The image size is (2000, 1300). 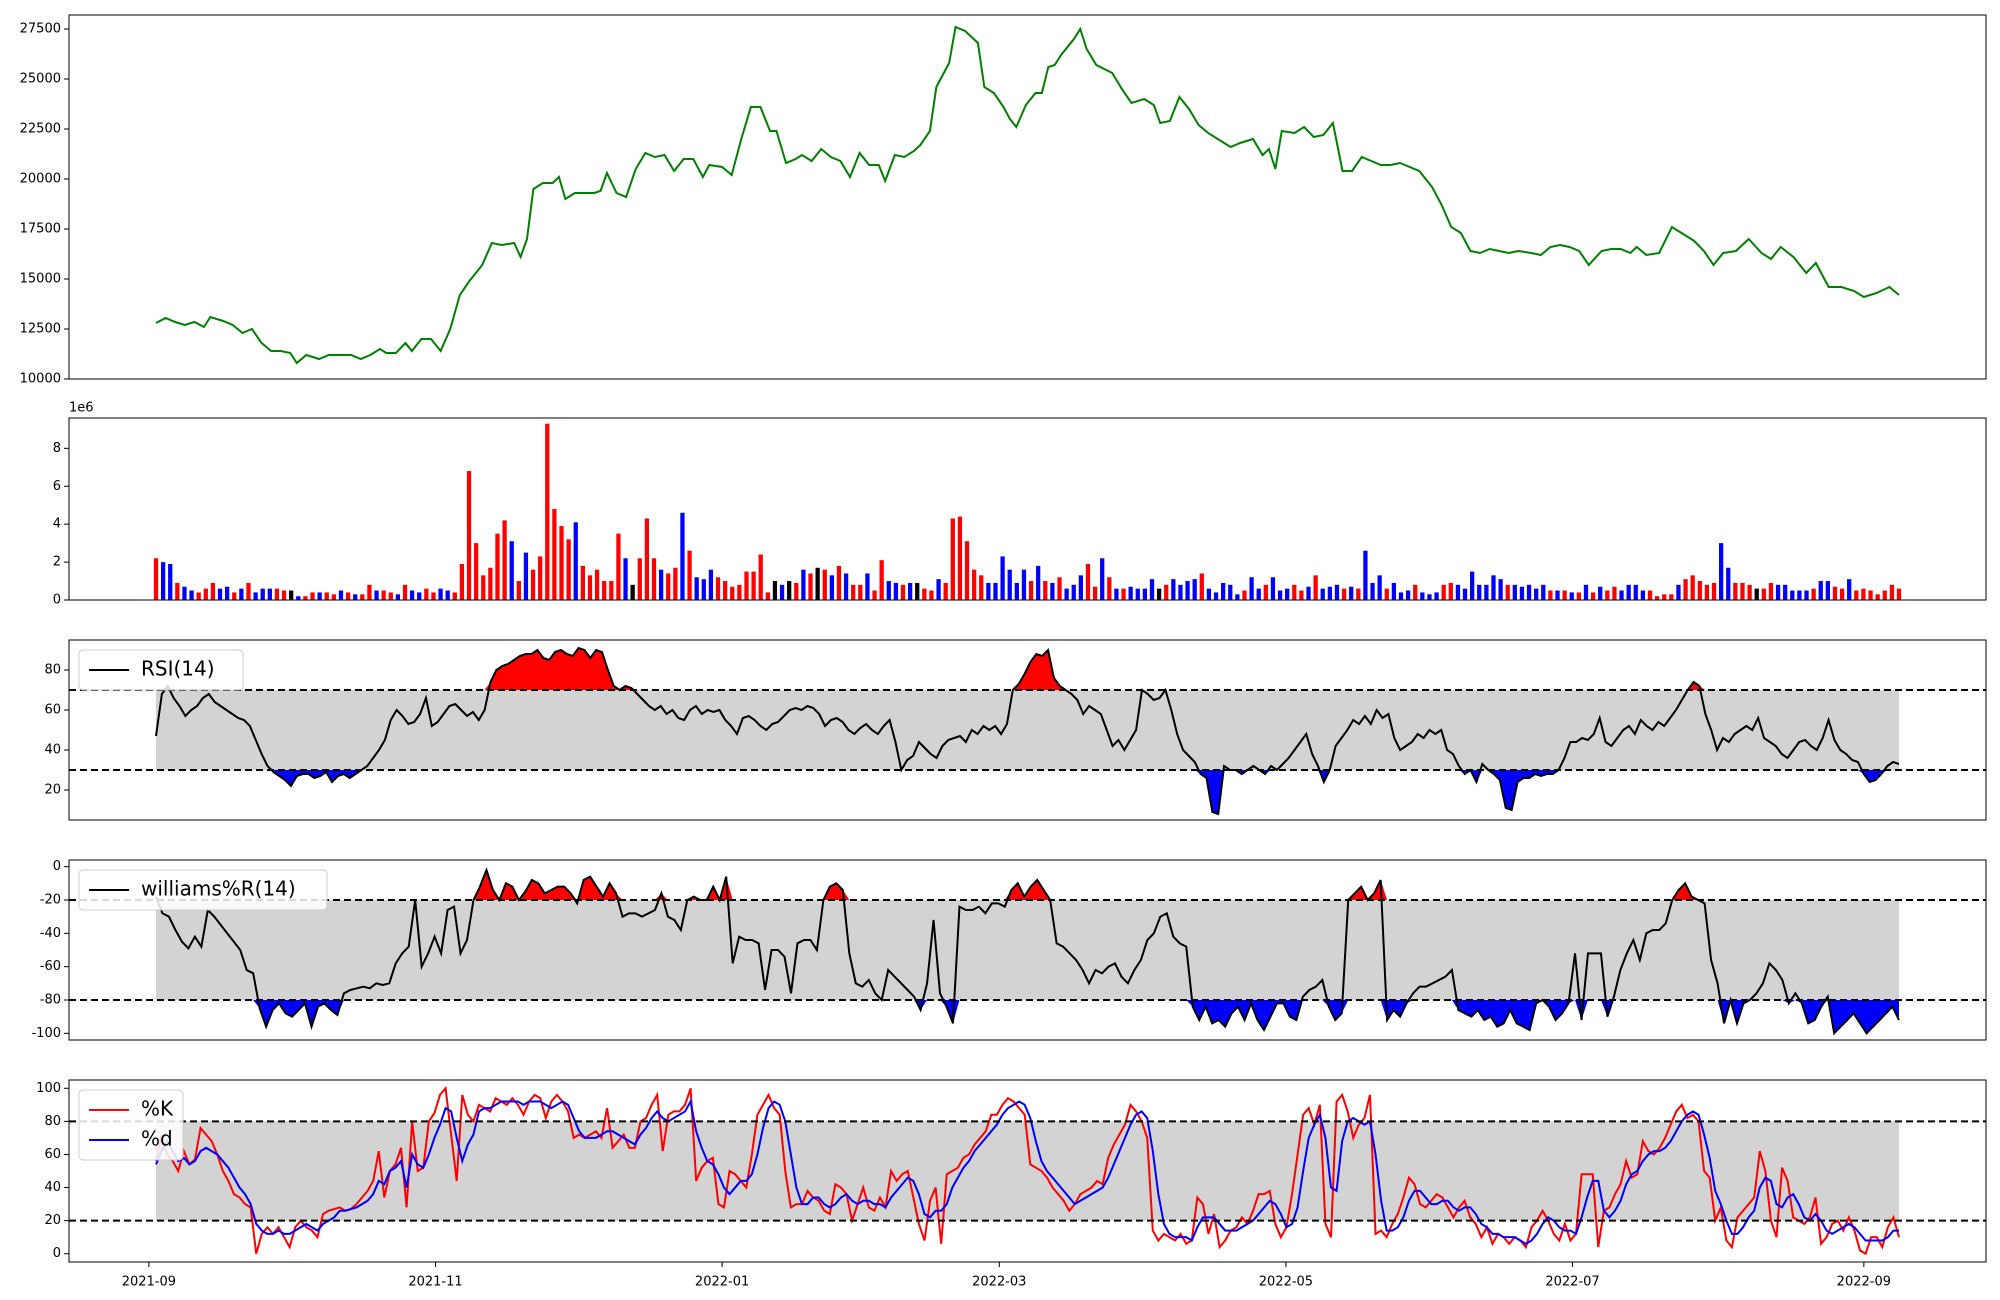 I want to click on rsi-legend, so click(x=161, y=670).